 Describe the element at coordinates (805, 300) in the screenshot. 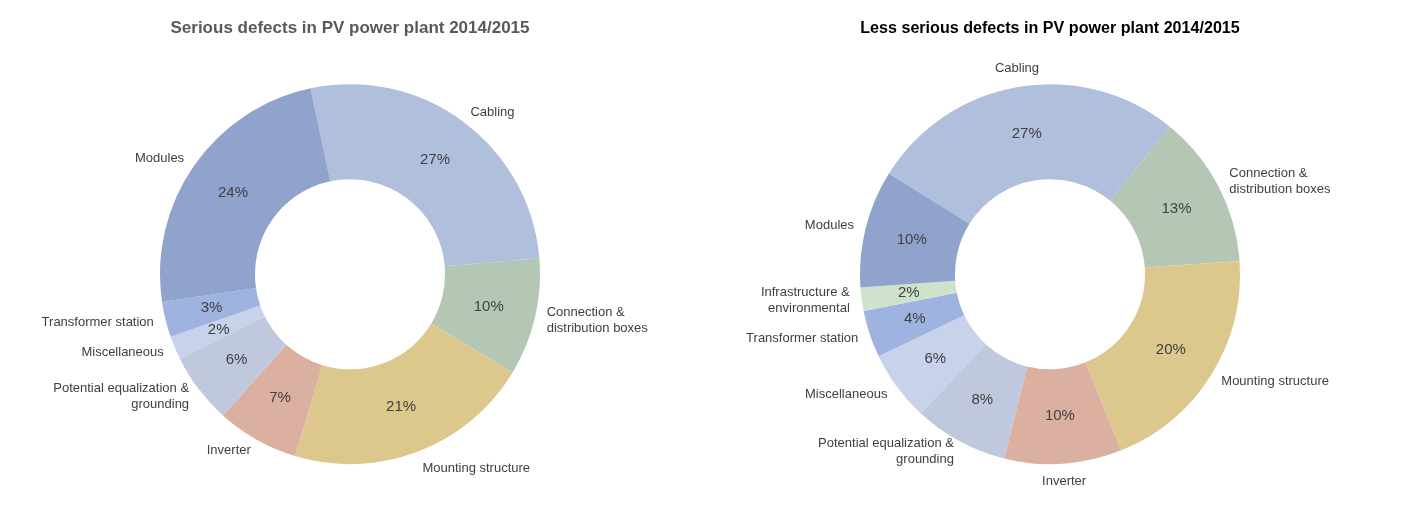

I see `slice-label: Infrastructure & environmental` at that location.